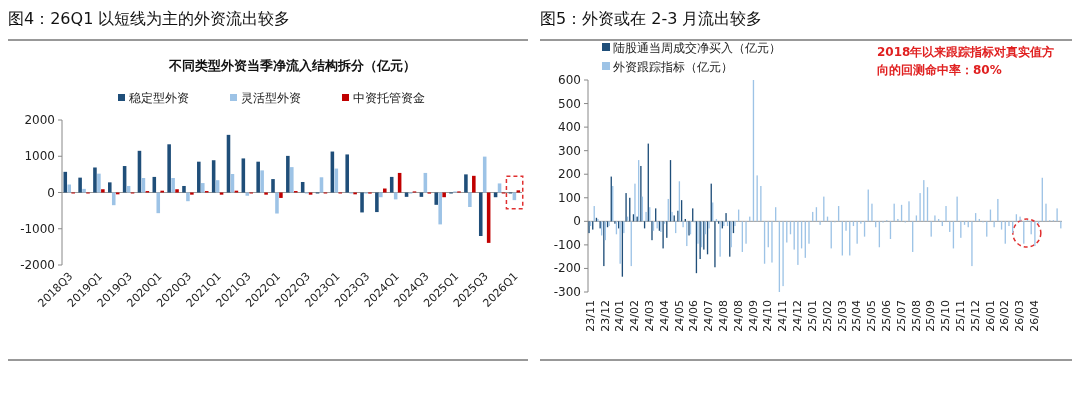 This screenshot has width=1080, height=399. Describe the element at coordinates (569, 127) in the screenshot. I see `y-tick-label: 400` at that location.